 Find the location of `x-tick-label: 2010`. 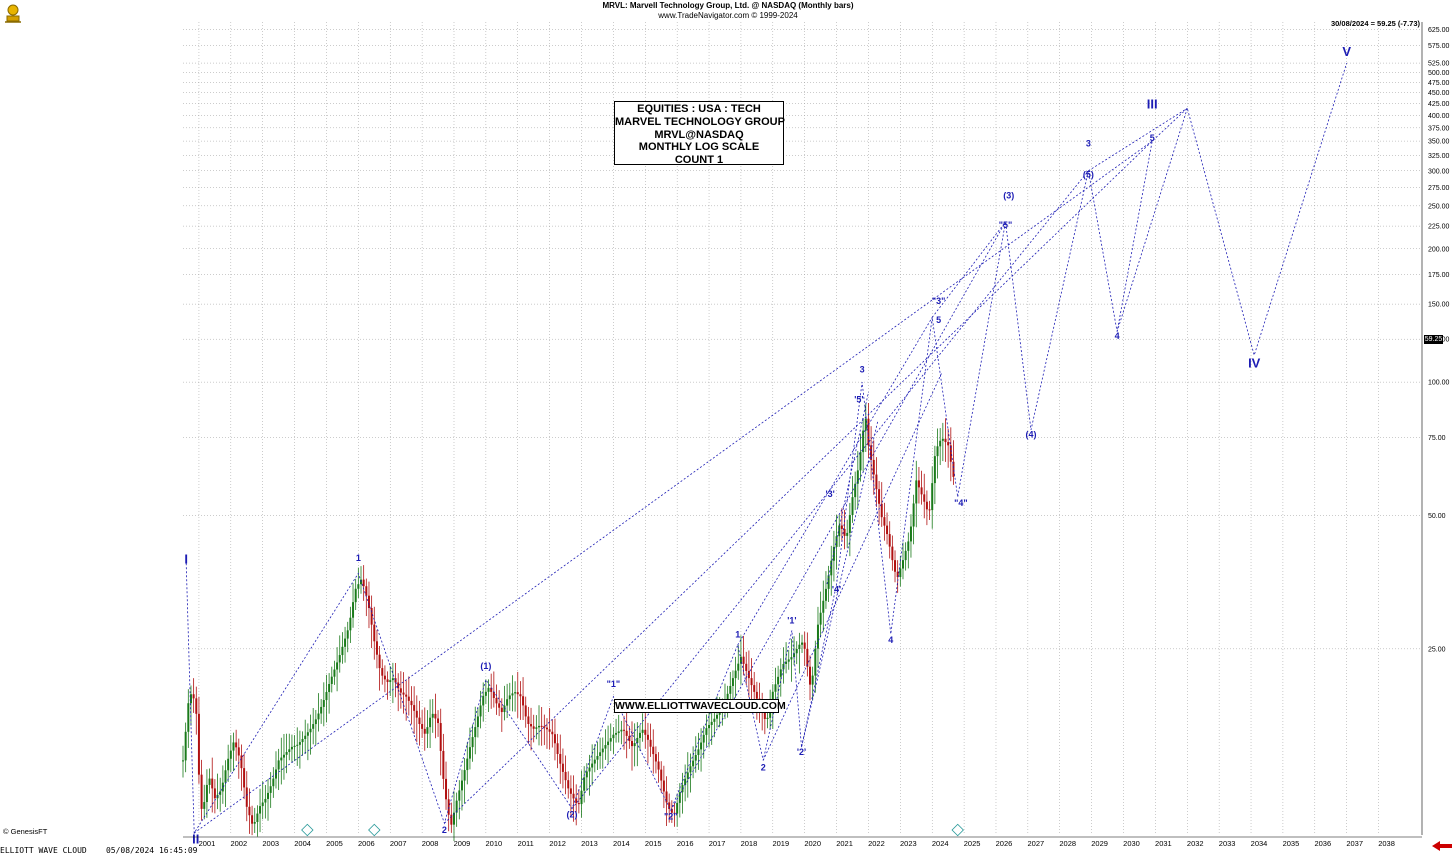

x-tick-label: 2010 is located at coordinates (494, 843).